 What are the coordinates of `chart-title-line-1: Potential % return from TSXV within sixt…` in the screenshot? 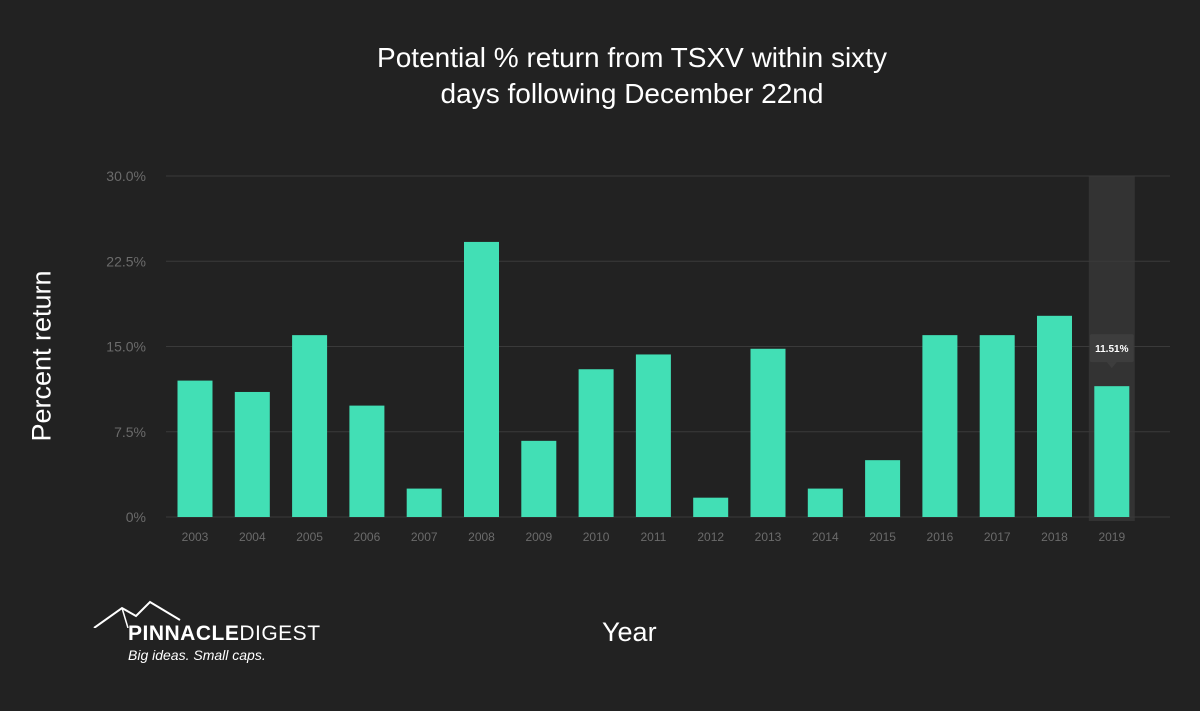 It's located at (632, 57).